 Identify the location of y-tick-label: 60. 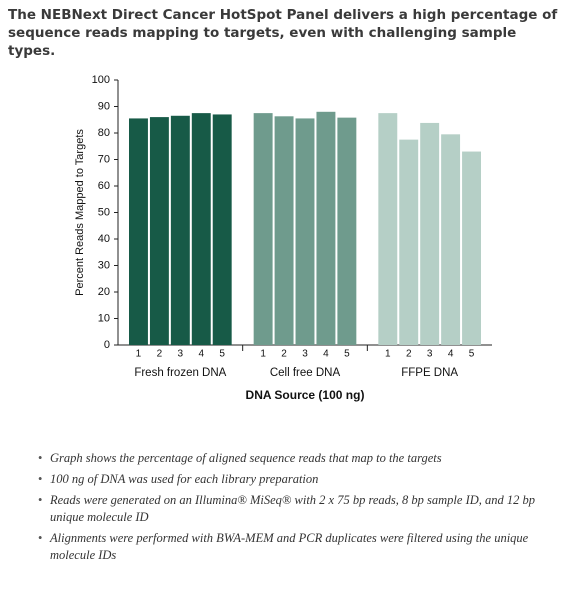
(104, 186).